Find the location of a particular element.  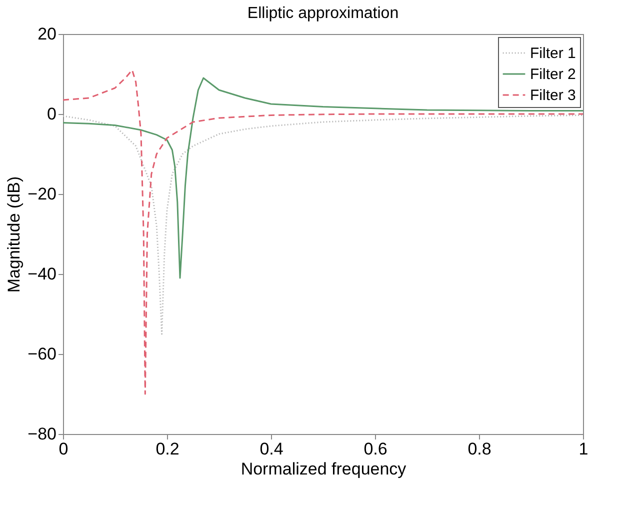

x-tick-label: 1 is located at coordinates (583, 449).